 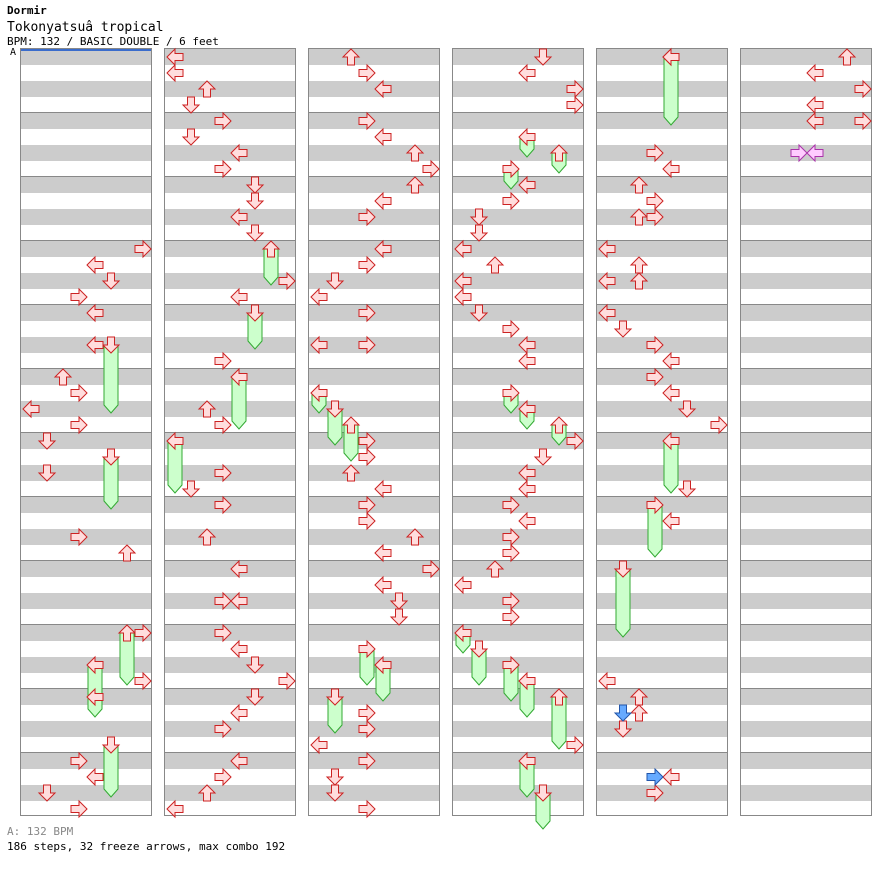 What do you see at coordinates (27, 10) in the screenshot?
I see `song-artist: Dormir` at bounding box center [27, 10].